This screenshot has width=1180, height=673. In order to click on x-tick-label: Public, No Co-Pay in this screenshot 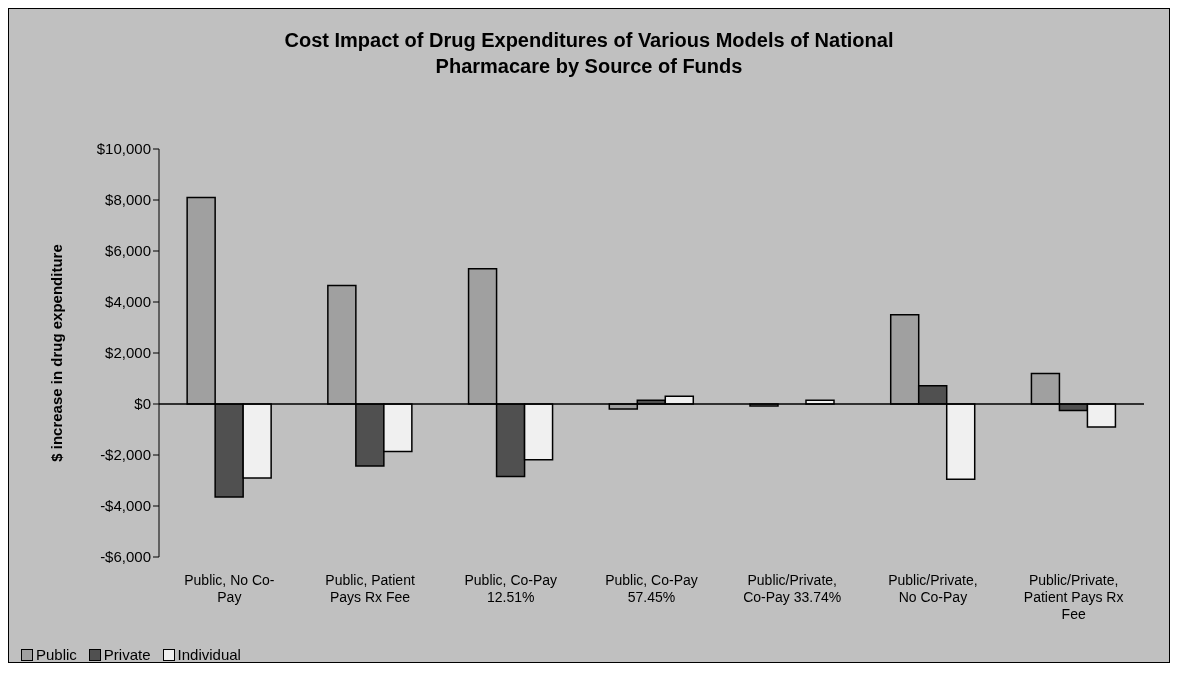, I will do `click(229, 588)`.